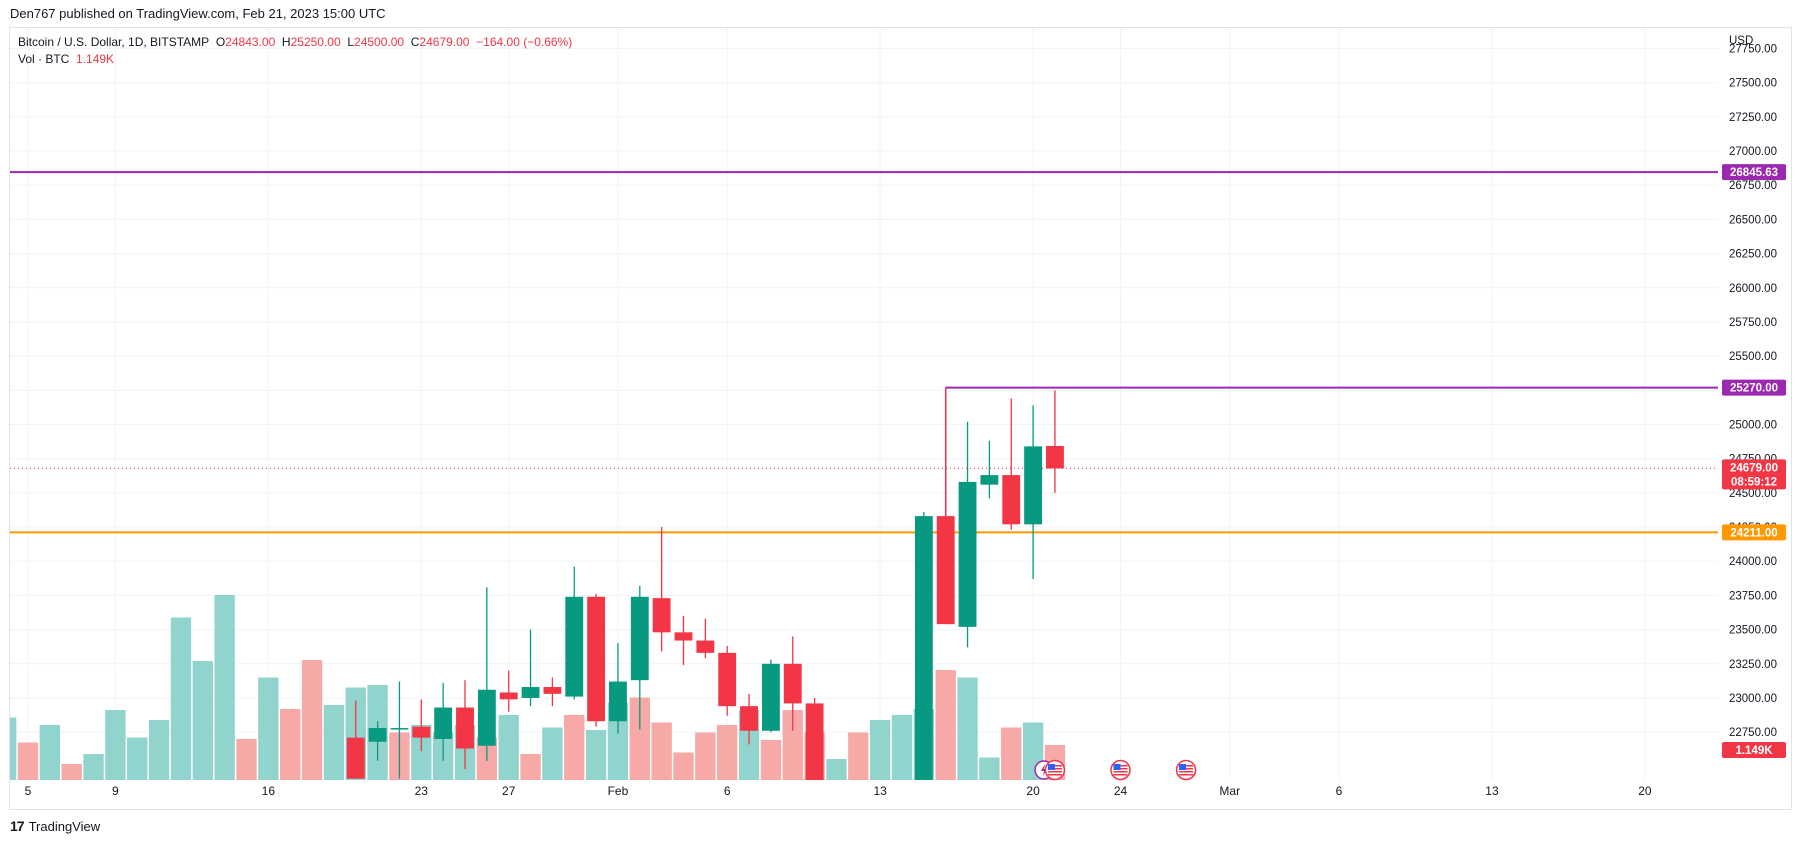  What do you see at coordinates (444, 42) in the screenshot?
I see `close-value: 24679.00` at bounding box center [444, 42].